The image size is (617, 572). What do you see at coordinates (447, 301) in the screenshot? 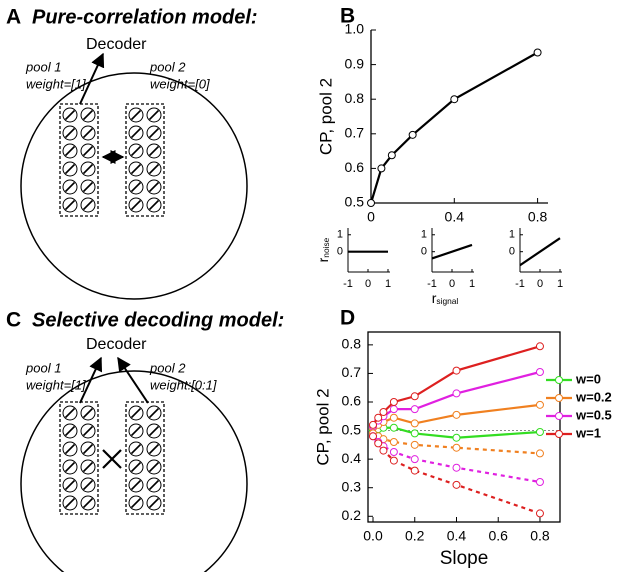
I see `axis-label-sub: signal` at bounding box center [447, 301].